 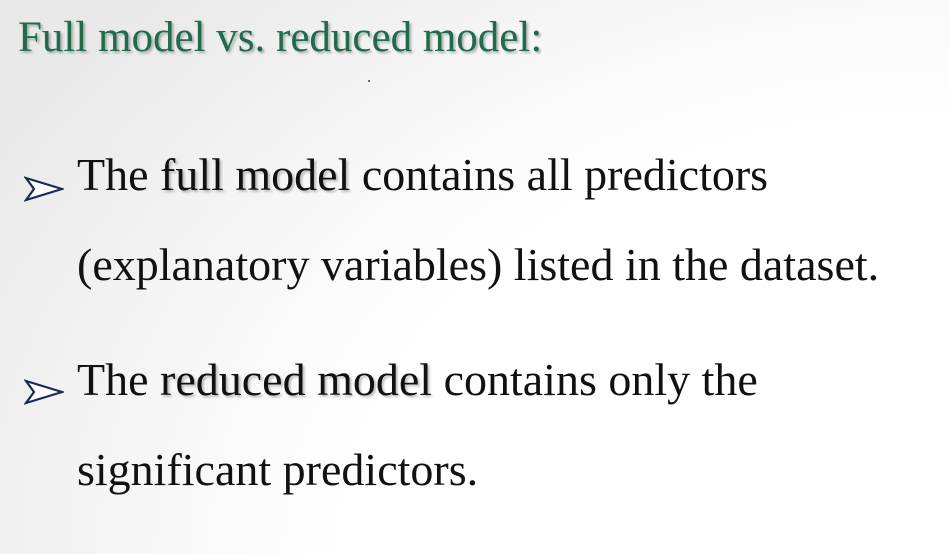 What do you see at coordinates (296, 379) in the screenshot?
I see `term-reduced-model: reduced model` at bounding box center [296, 379].